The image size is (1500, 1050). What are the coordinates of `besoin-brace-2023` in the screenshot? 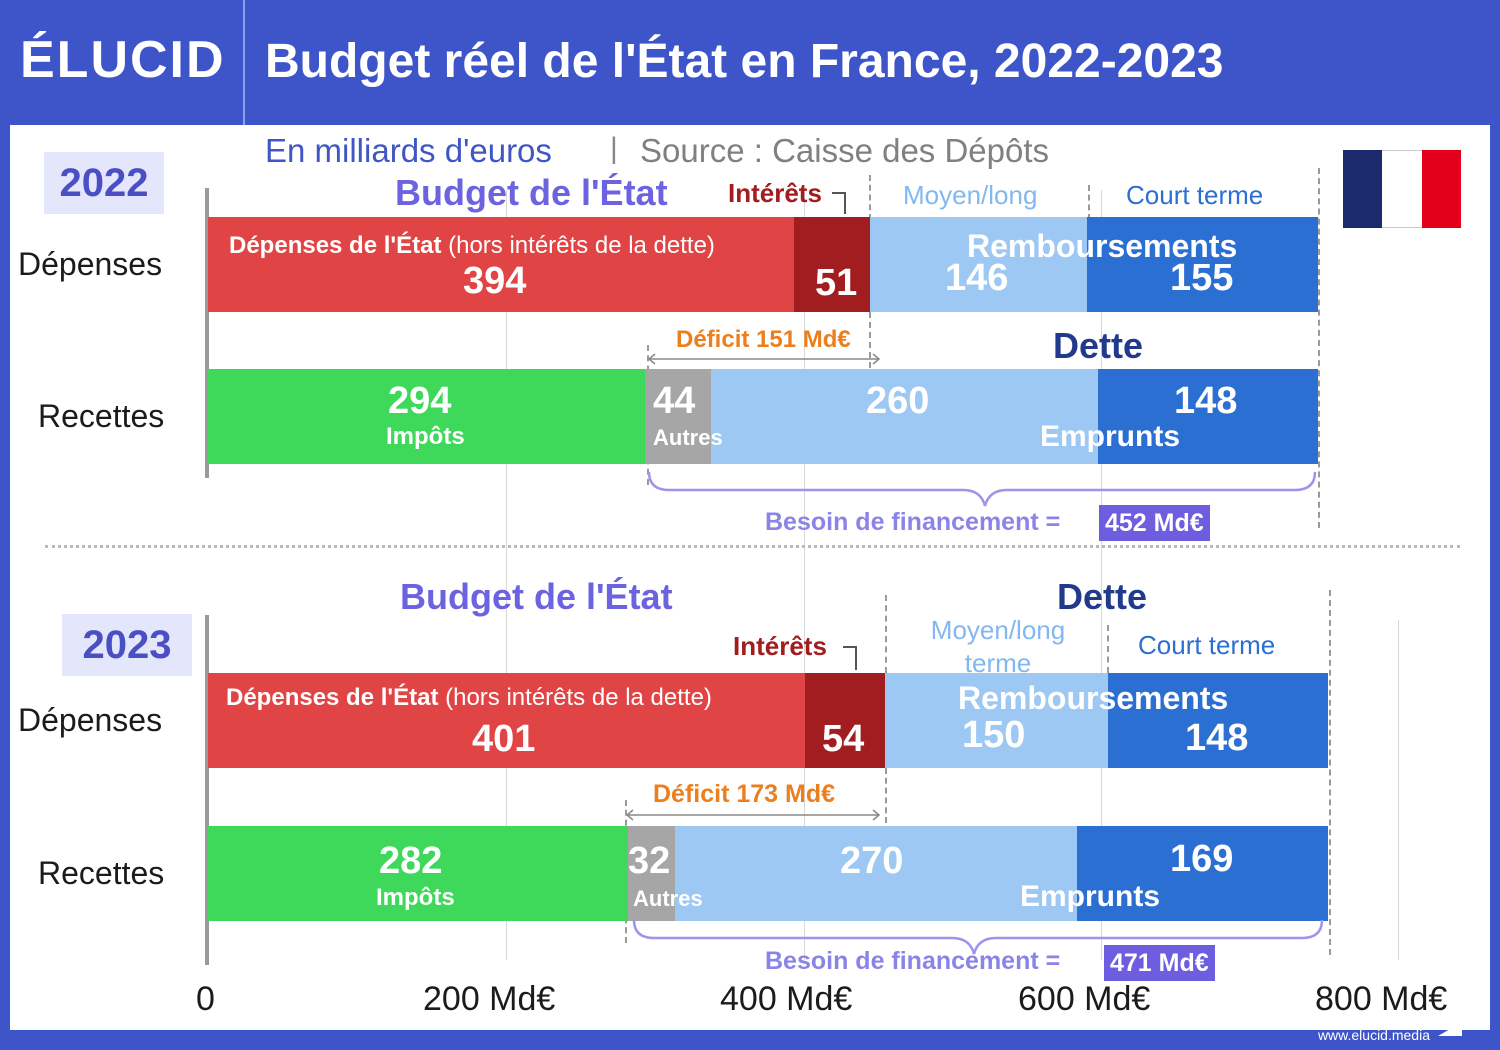 It's located at (978, 937).